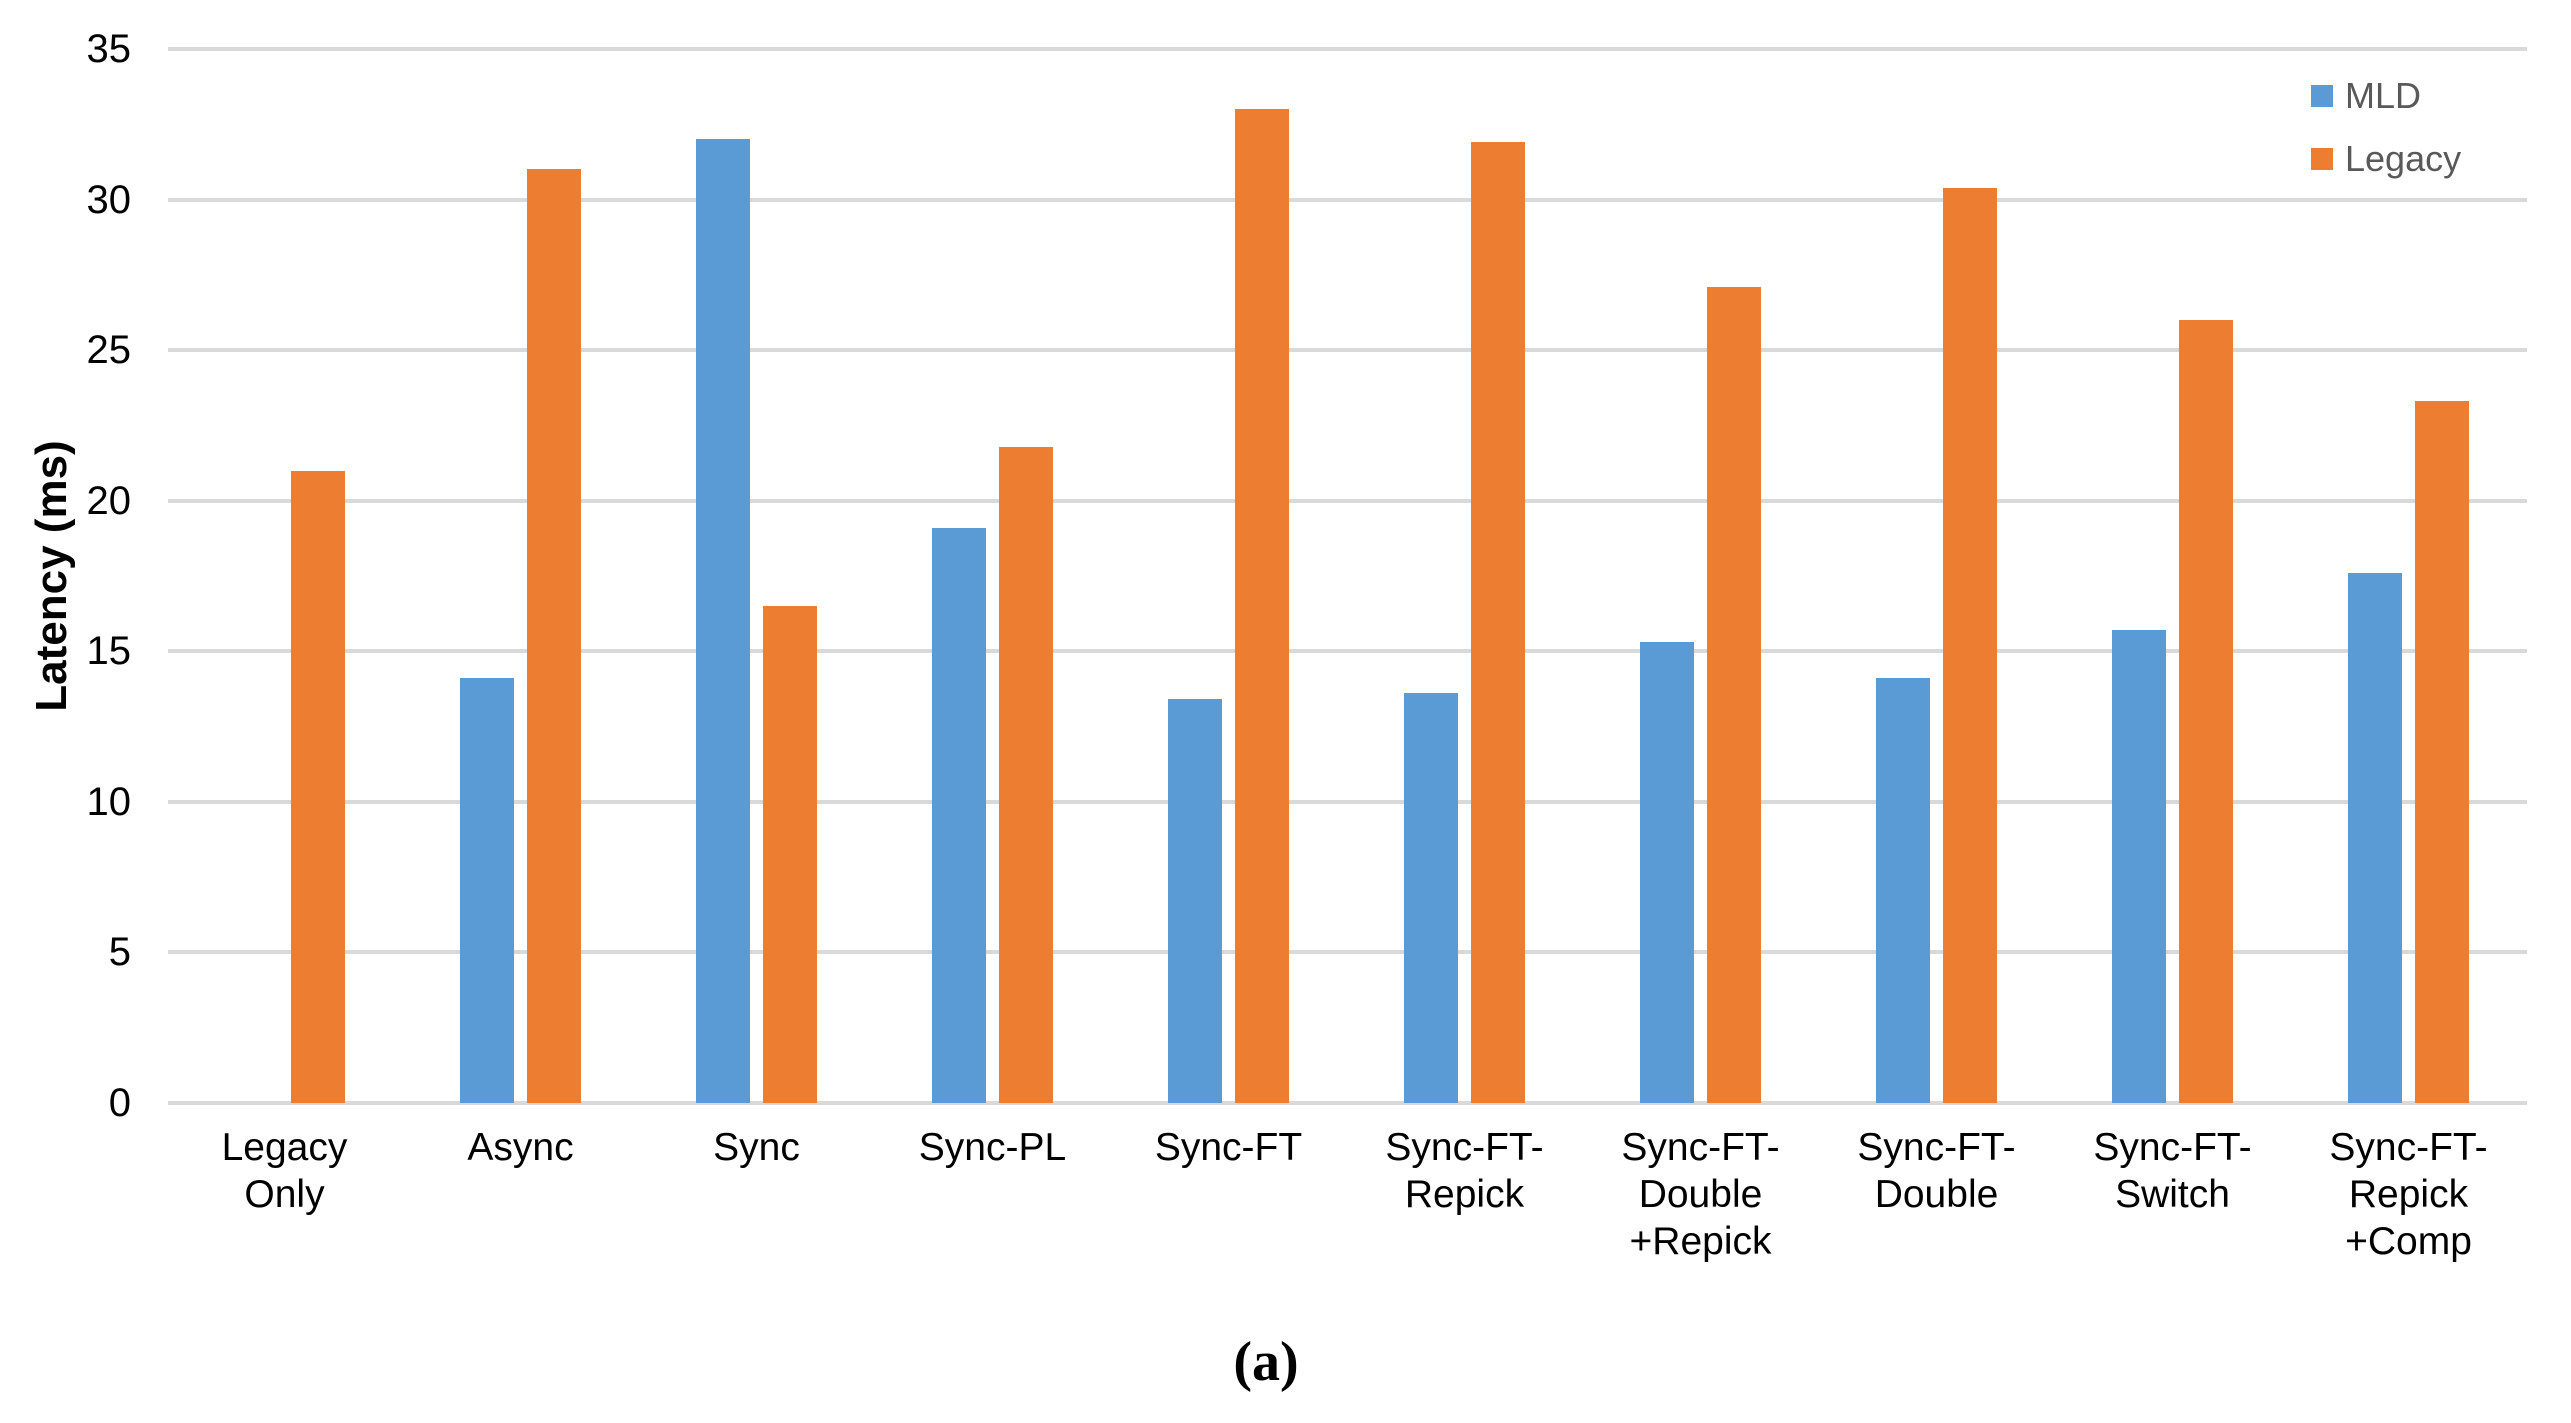  I want to click on y-tick-label-0: 0, so click(119, 1103).